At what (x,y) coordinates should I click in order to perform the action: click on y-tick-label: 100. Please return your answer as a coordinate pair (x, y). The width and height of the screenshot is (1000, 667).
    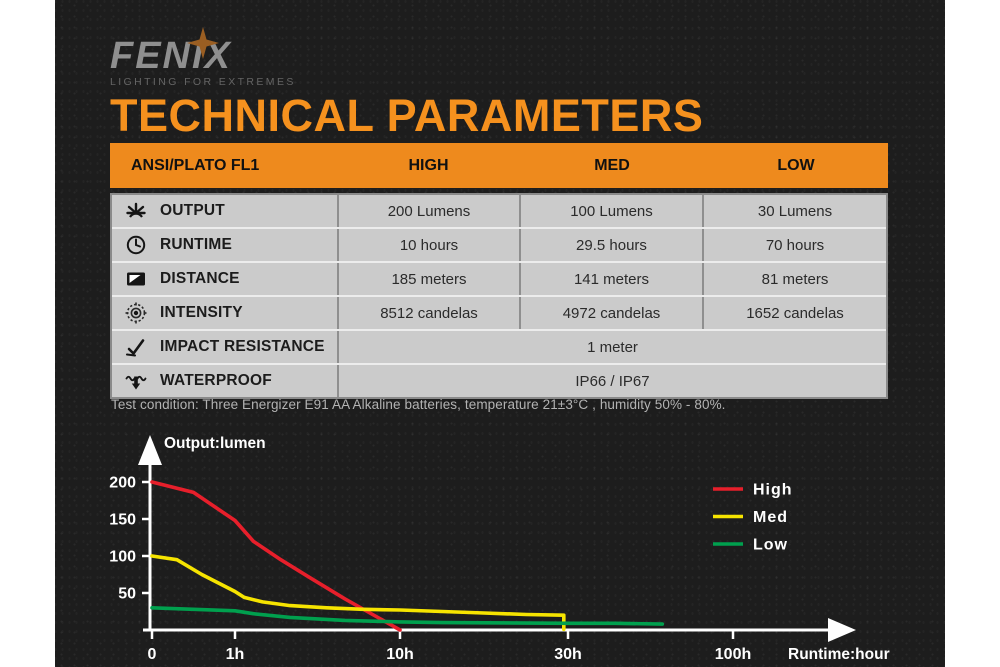
    Looking at the image, I should click on (122, 557).